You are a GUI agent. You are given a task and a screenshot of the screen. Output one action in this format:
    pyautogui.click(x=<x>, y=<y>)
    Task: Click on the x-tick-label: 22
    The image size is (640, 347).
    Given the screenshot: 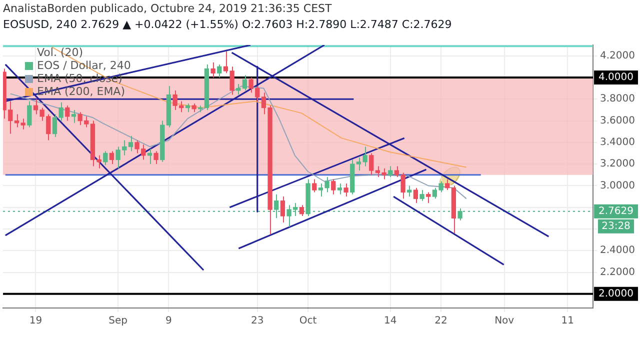 What is the action you would take?
    pyautogui.click(x=441, y=321)
    